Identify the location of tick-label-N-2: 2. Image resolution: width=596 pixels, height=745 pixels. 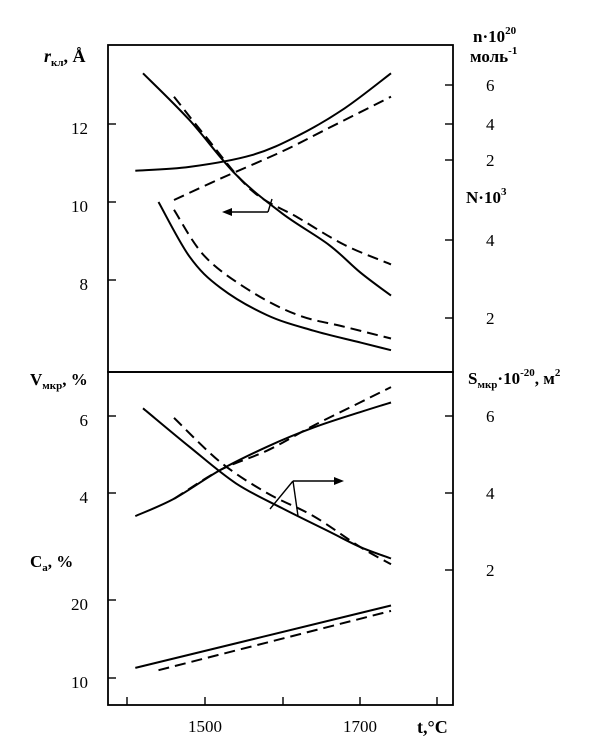
(490, 318).